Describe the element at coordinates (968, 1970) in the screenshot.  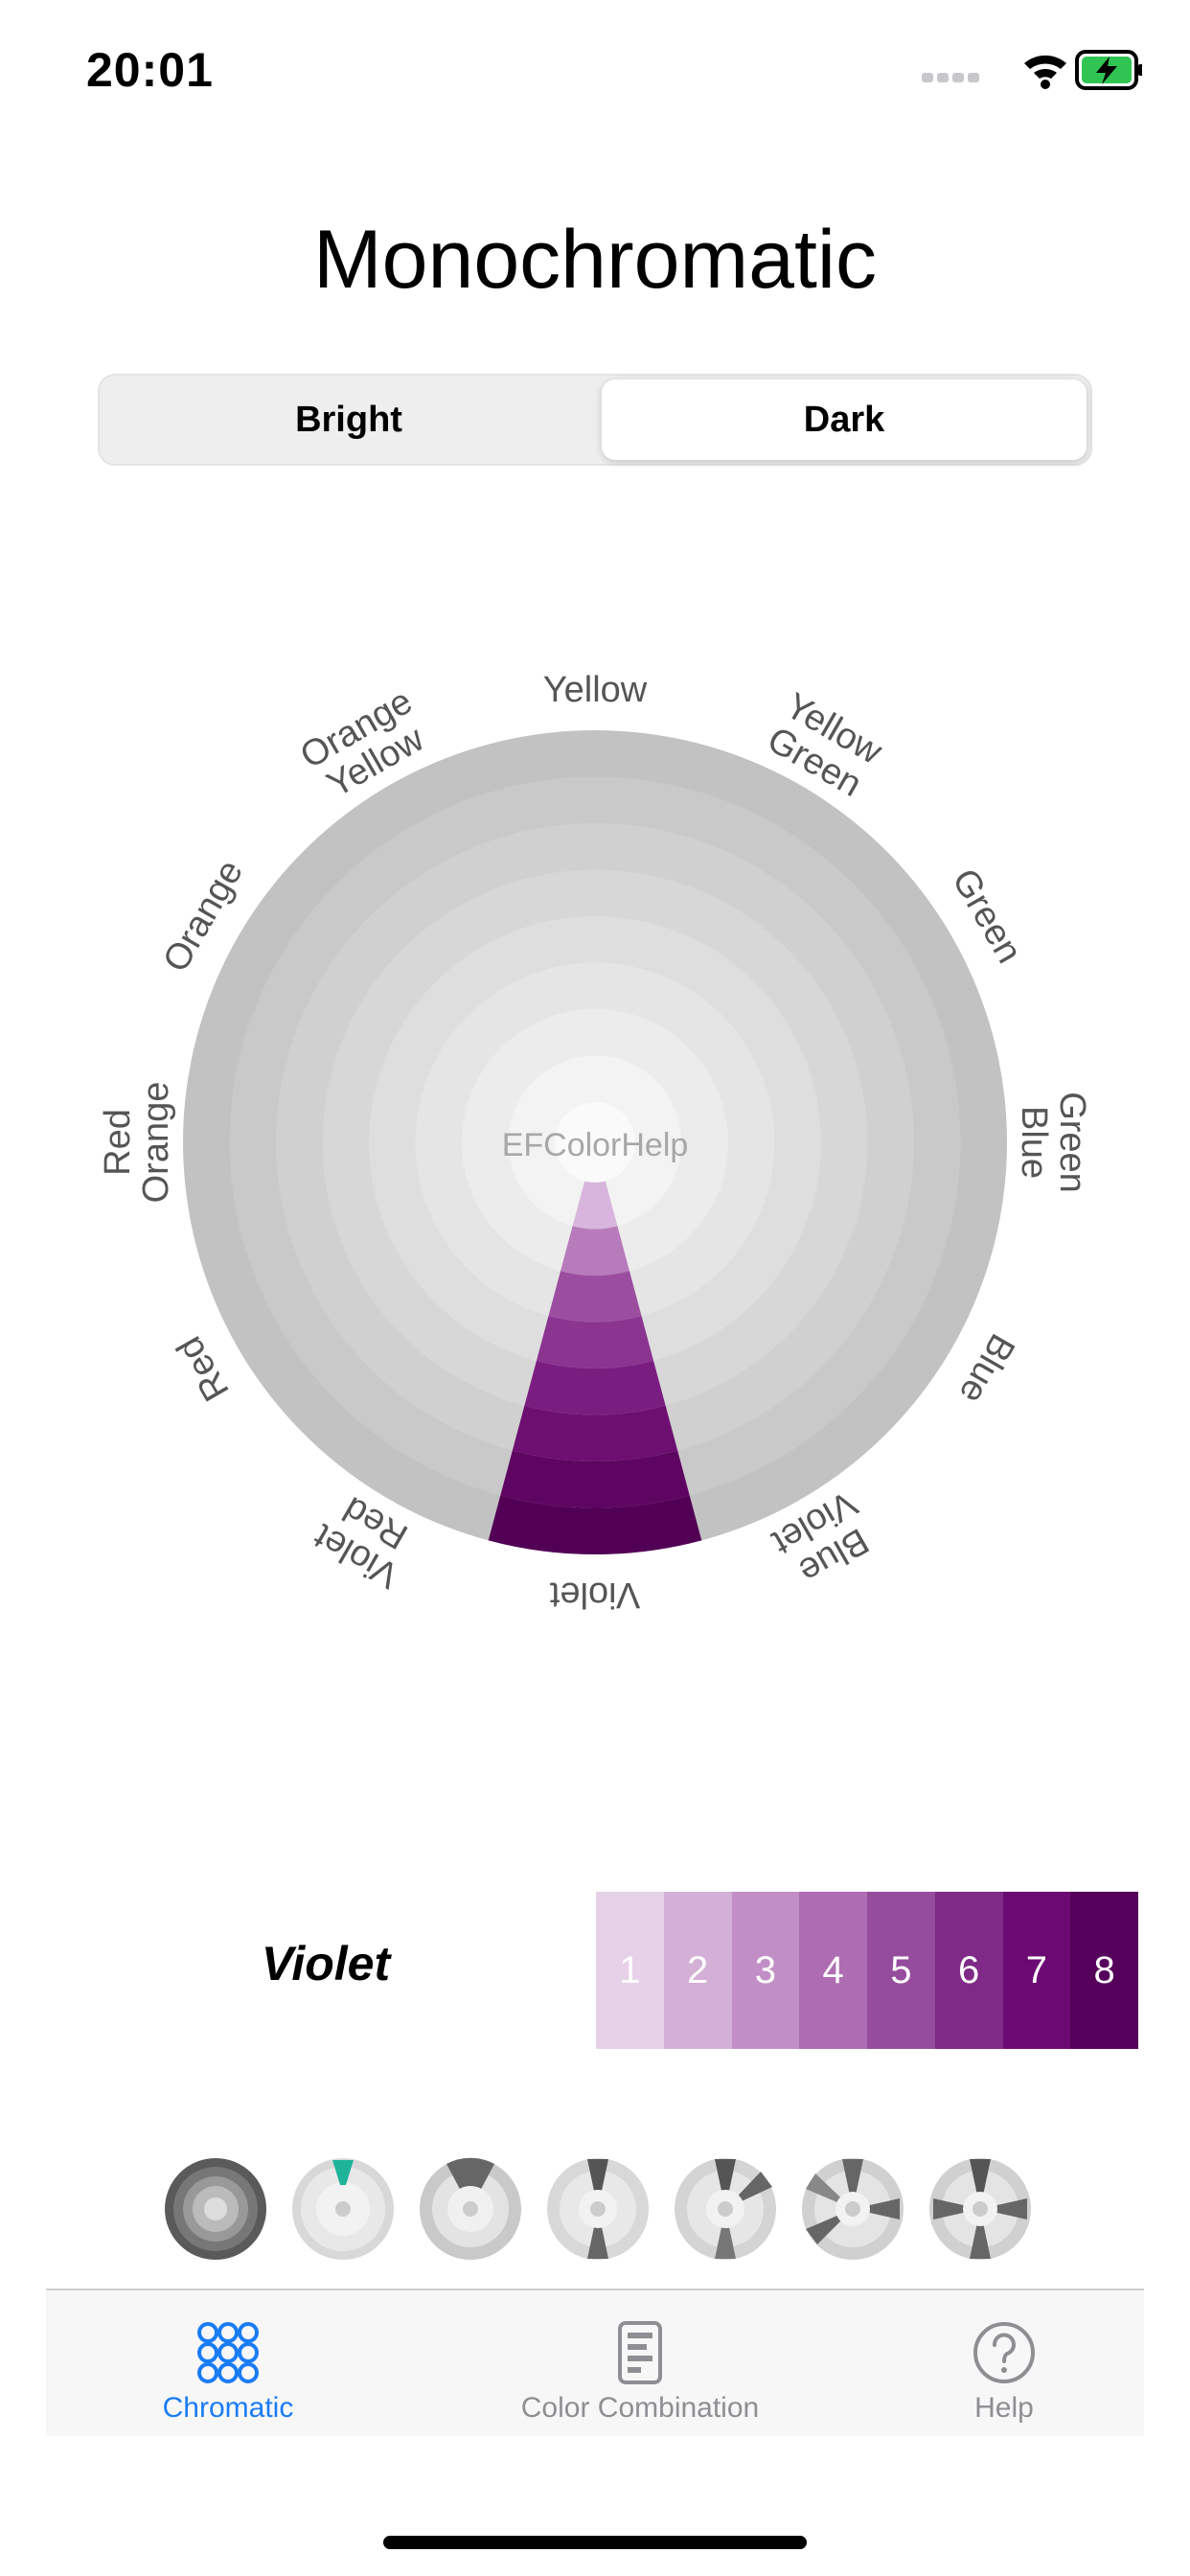
I see `swatch-6: 6` at that location.